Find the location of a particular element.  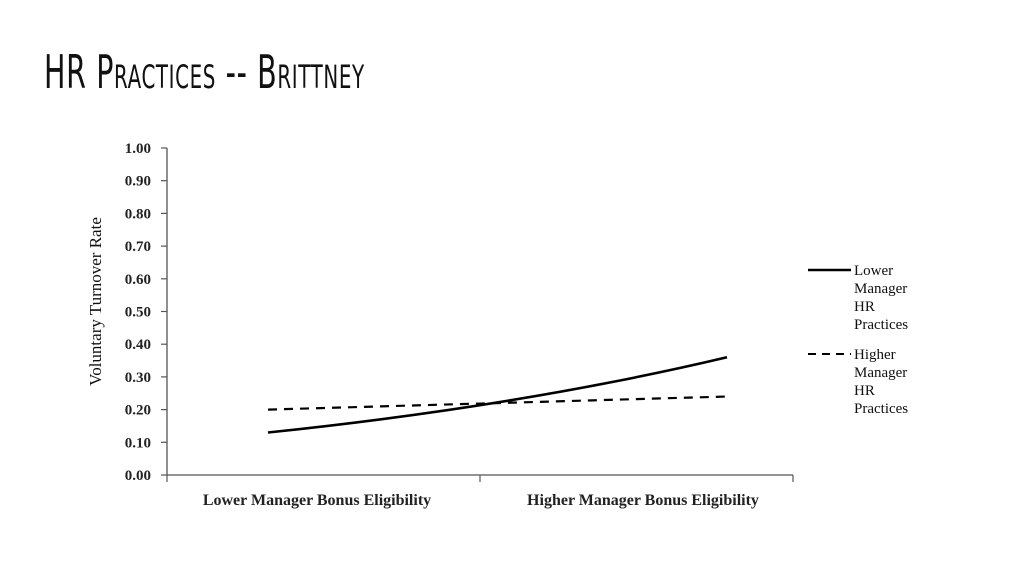

y-tick-label: 0.40 is located at coordinates (138, 345).